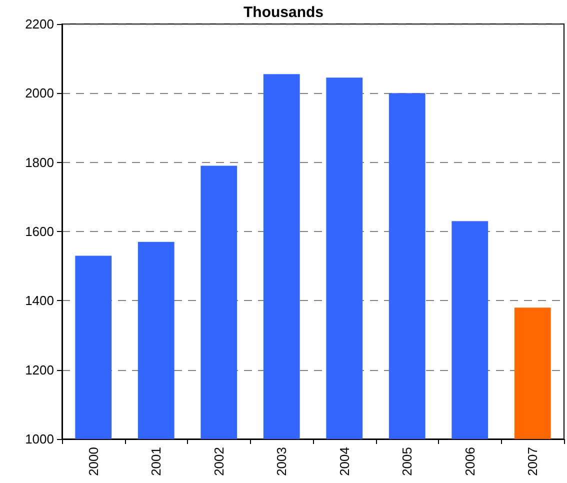  What do you see at coordinates (344, 461) in the screenshot?
I see `x-tick-label: 2004` at bounding box center [344, 461].